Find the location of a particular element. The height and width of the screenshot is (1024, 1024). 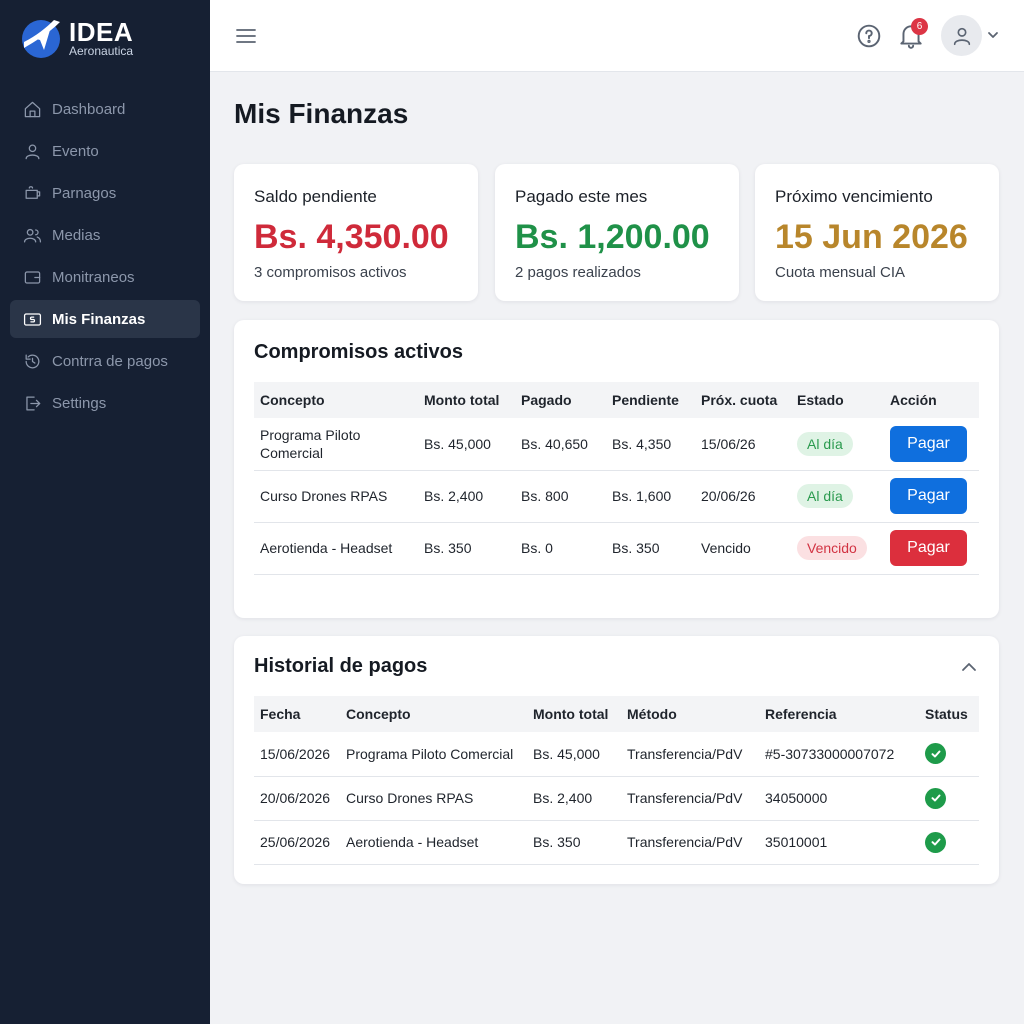

cell-referencia: 34050000 is located at coordinates (839, 798).